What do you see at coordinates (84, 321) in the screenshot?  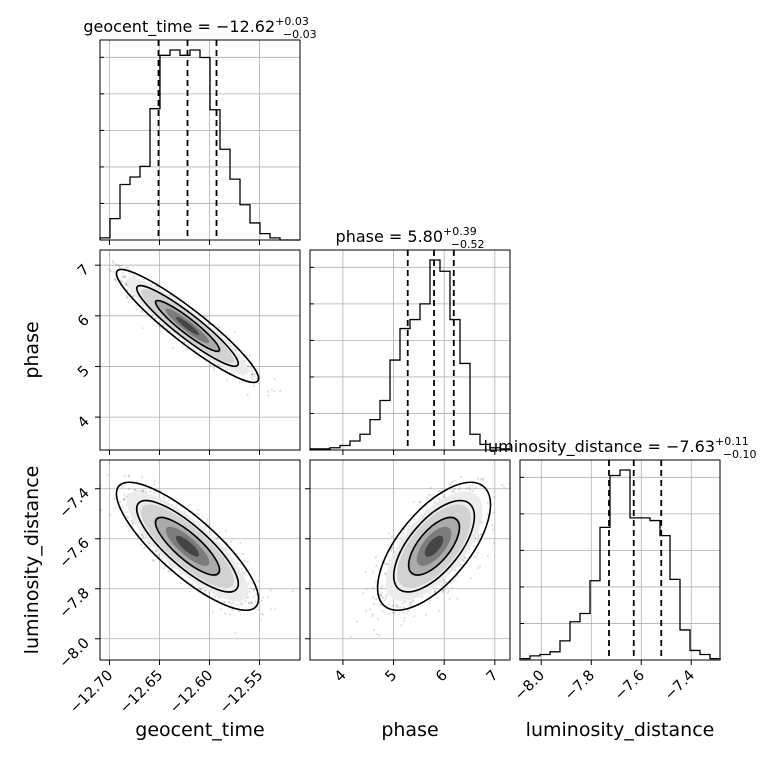 I see `y-tick-label: 6` at bounding box center [84, 321].